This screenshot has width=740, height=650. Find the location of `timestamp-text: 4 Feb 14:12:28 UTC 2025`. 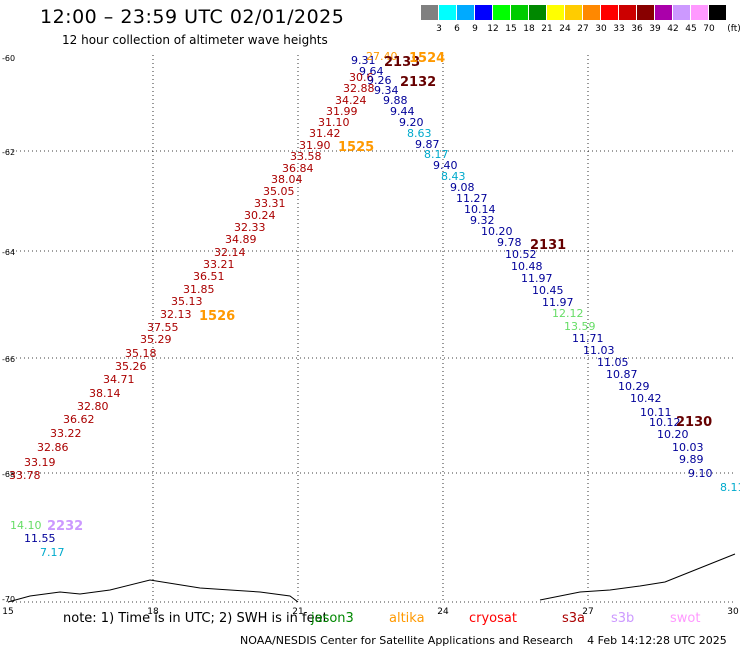

timestamp-text: 4 Feb 14:12:28 UTC 2025 is located at coordinates (657, 640).